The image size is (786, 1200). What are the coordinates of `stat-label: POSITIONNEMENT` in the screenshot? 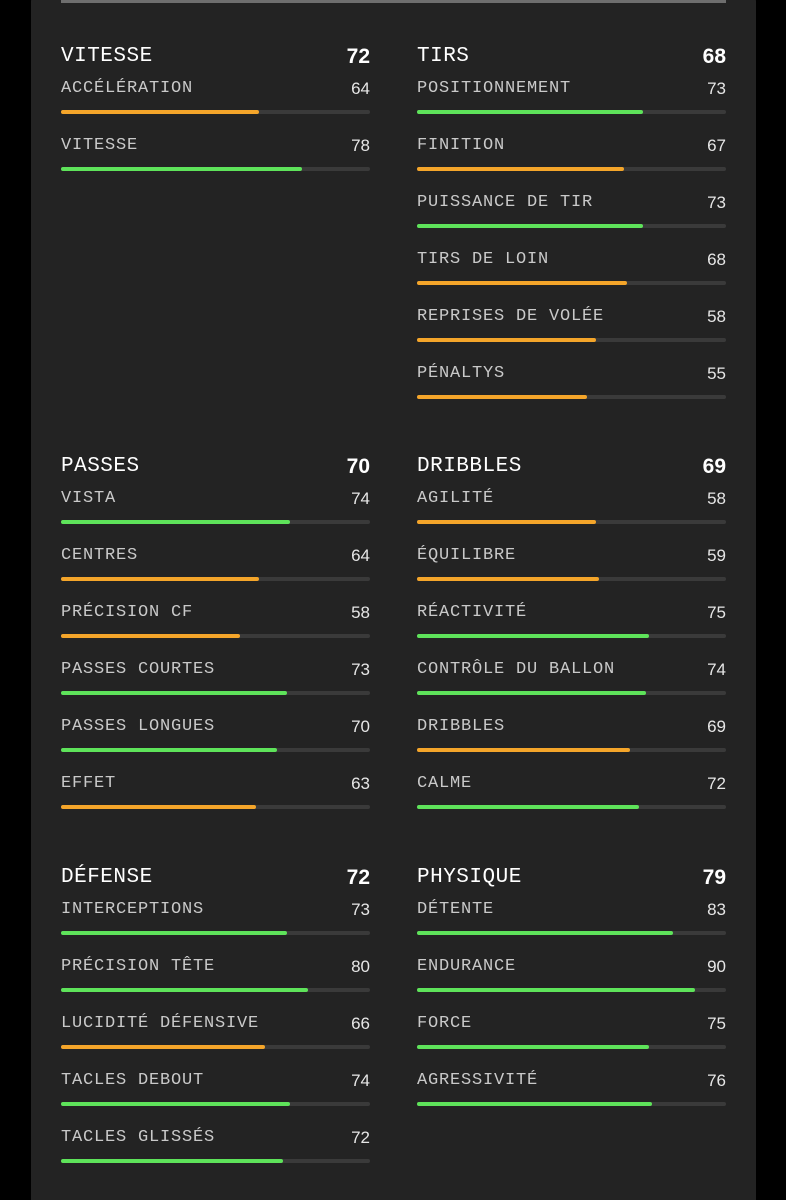 It's located at (494, 88).